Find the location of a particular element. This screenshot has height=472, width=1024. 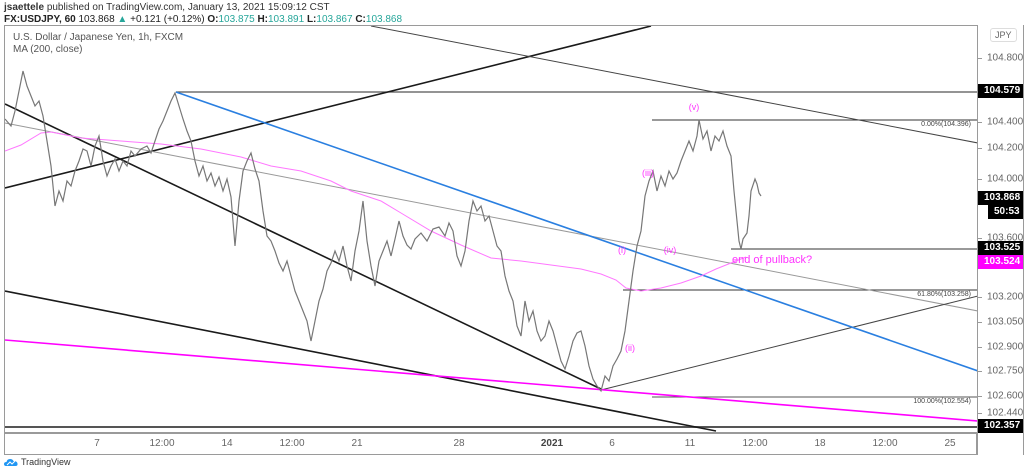

indicator-label: MA (200, close) is located at coordinates (48, 49).